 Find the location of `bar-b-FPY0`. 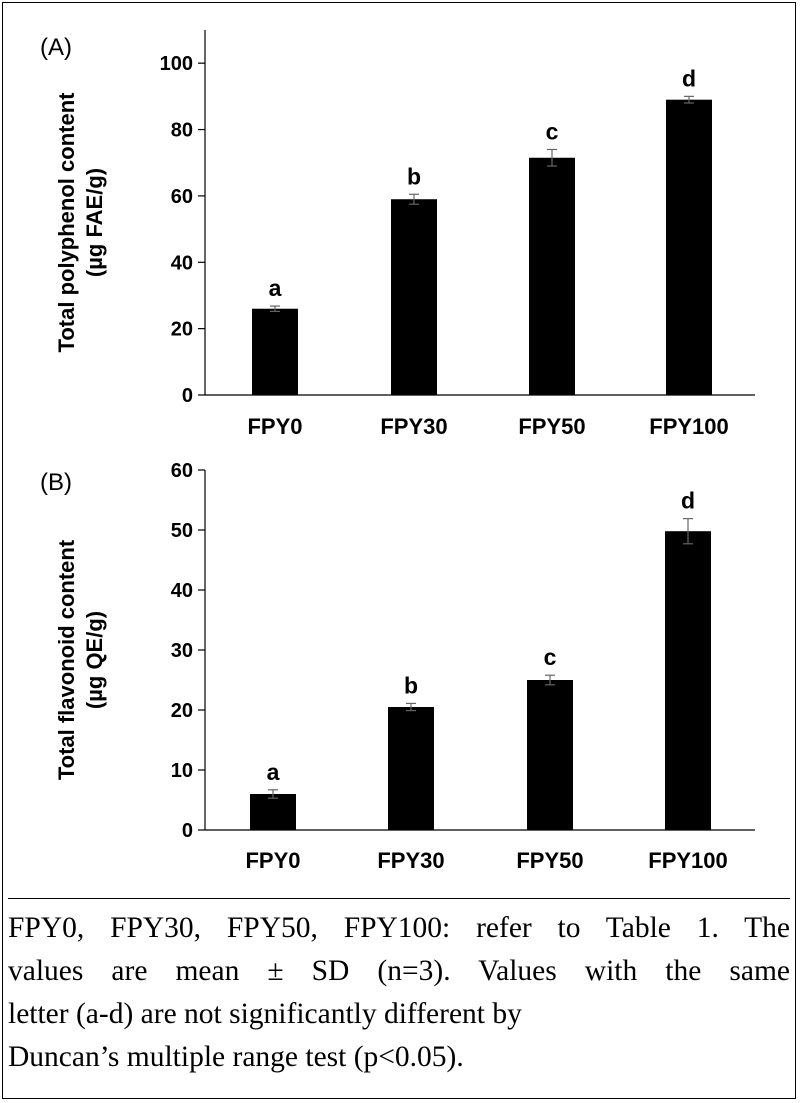

bar-b-FPY0 is located at coordinates (273, 812).